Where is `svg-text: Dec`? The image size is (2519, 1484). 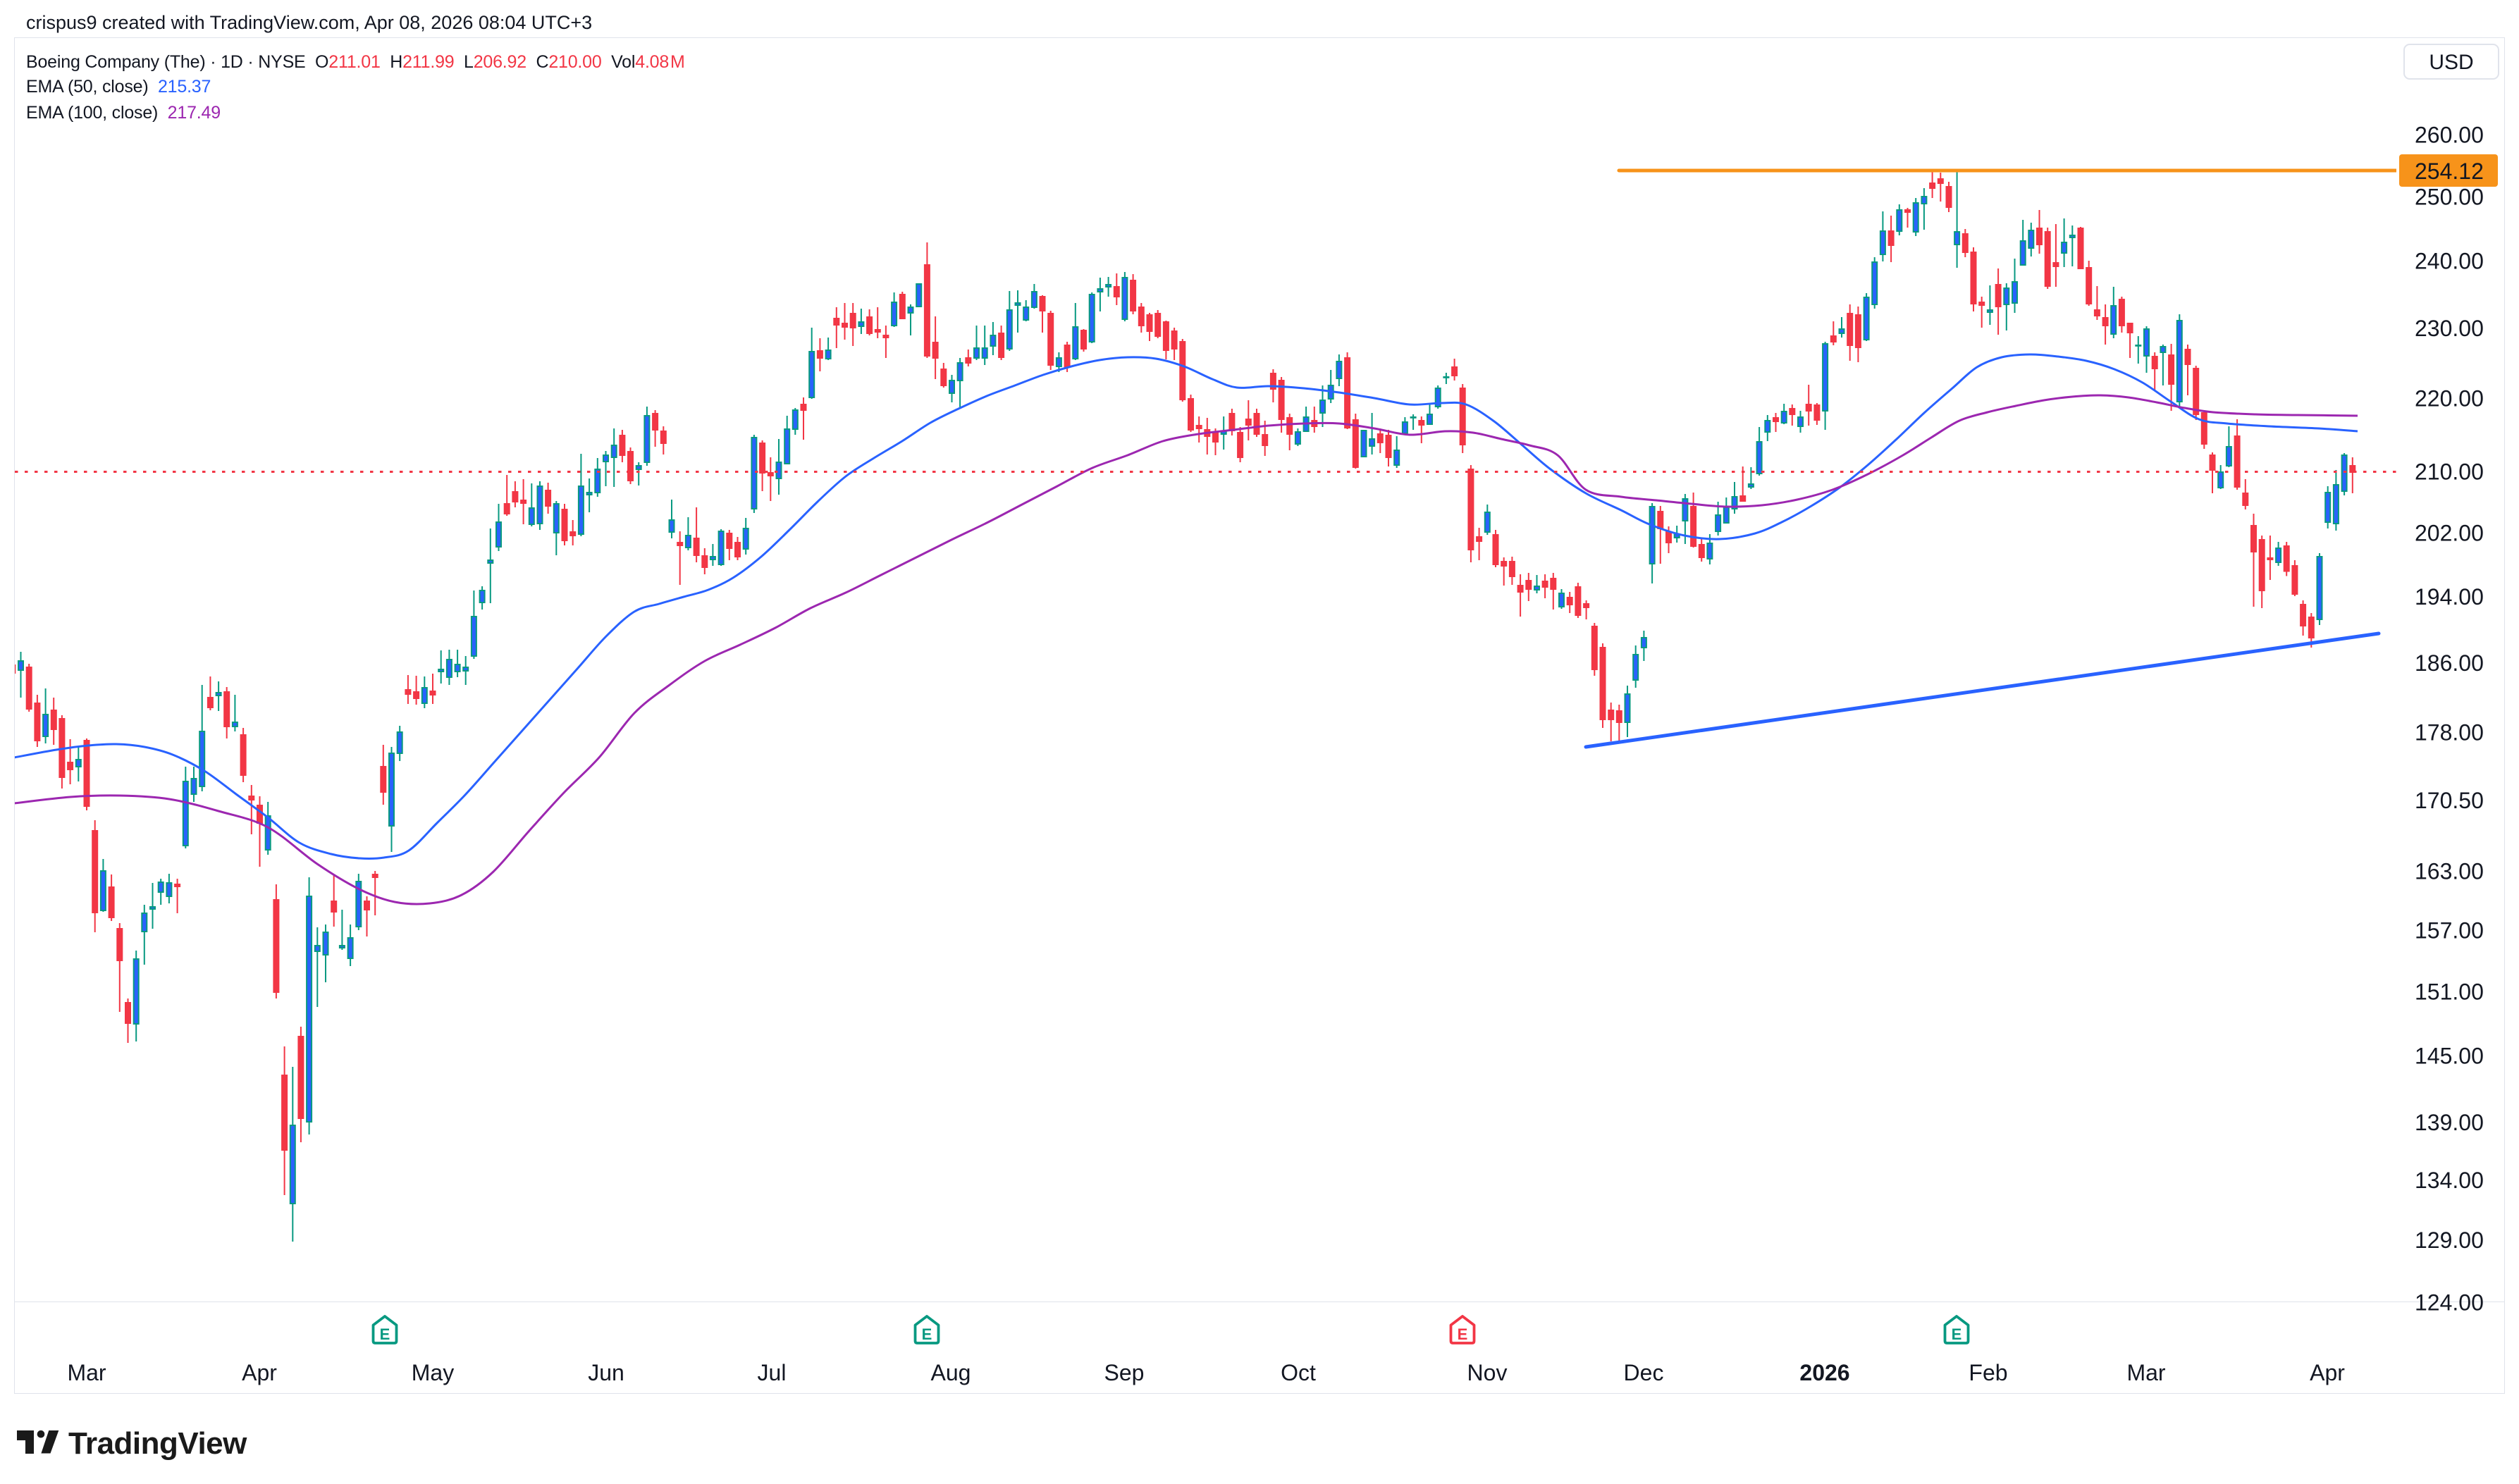
svg-text: Dec is located at coordinates (1644, 1372).